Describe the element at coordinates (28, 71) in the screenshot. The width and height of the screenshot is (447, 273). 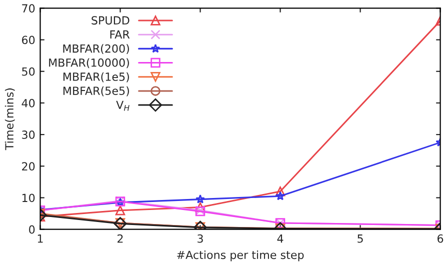
I see `y-tick-label: 50` at that location.